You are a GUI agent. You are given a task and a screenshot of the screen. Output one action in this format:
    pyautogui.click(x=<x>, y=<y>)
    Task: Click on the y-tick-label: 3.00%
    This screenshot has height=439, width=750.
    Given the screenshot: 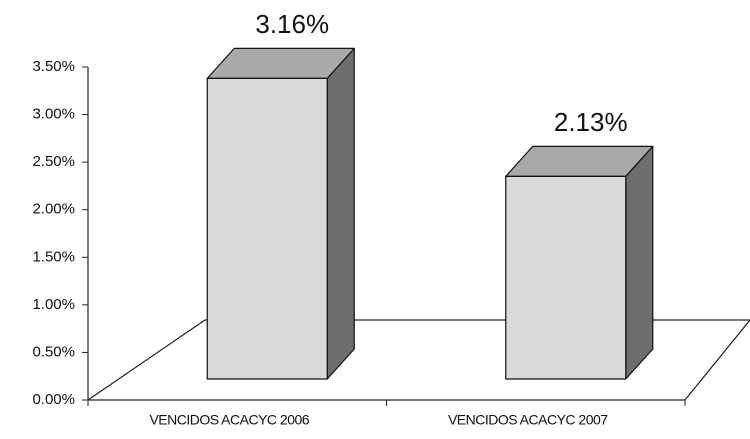 What is the action you would take?
    pyautogui.click(x=53, y=114)
    